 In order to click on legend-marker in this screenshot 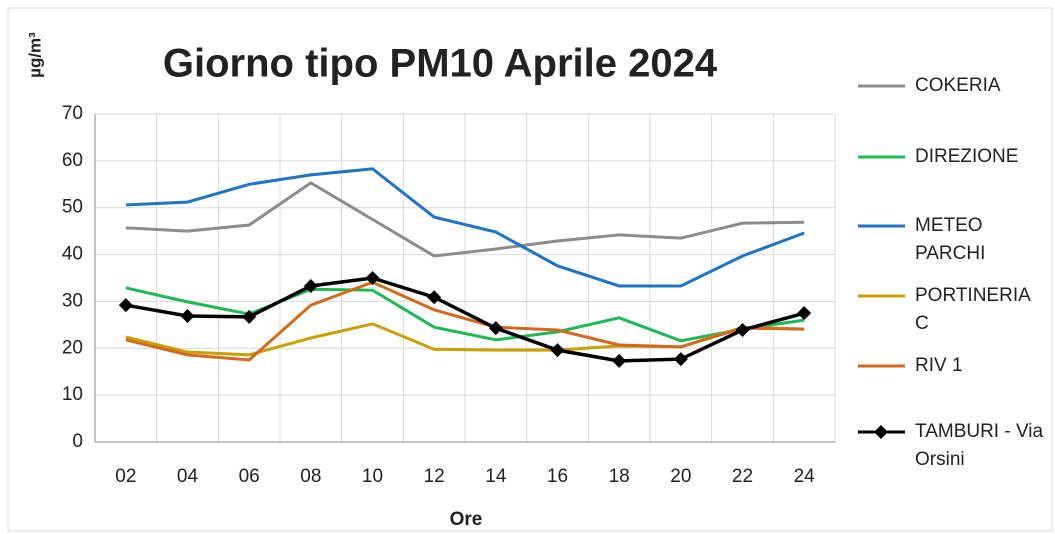, I will do `click(881, 432)`.